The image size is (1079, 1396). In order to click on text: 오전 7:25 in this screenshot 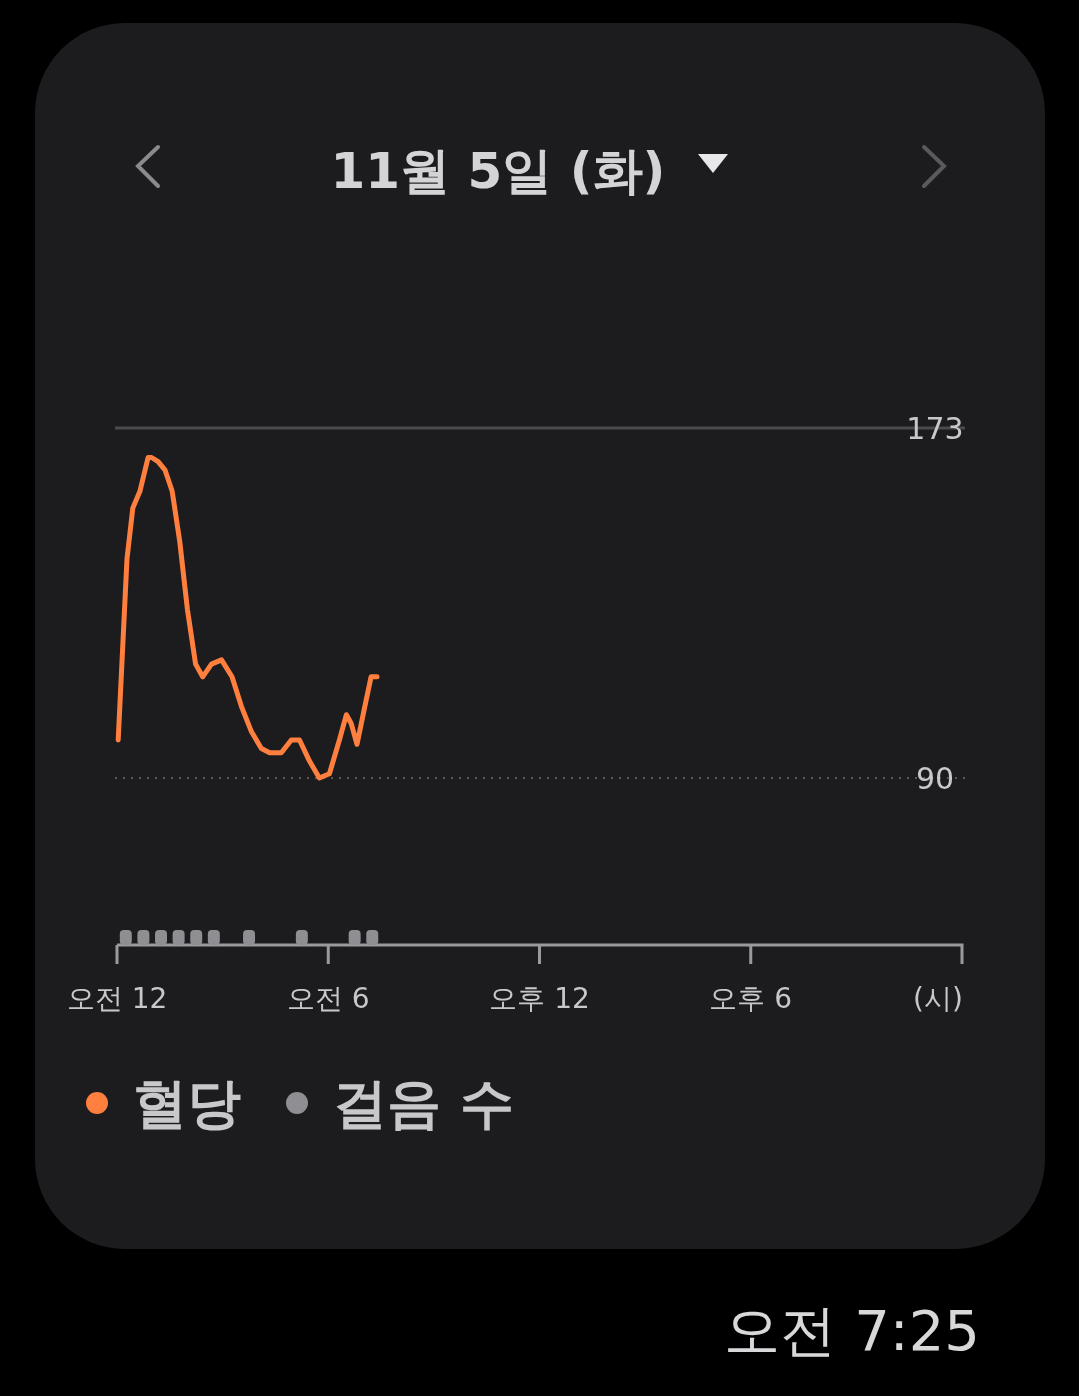, I will do `click(852, 1330)`.